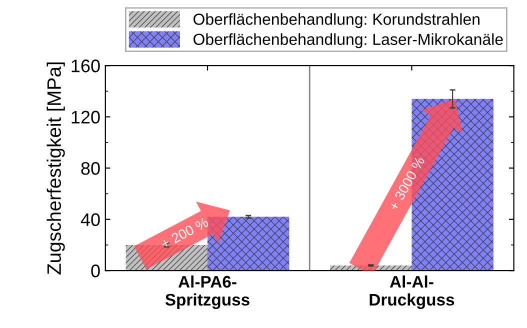 The height and width of the screenshot is (328, 527). I want to click on y-tick-label: 0, so click(95, 271).